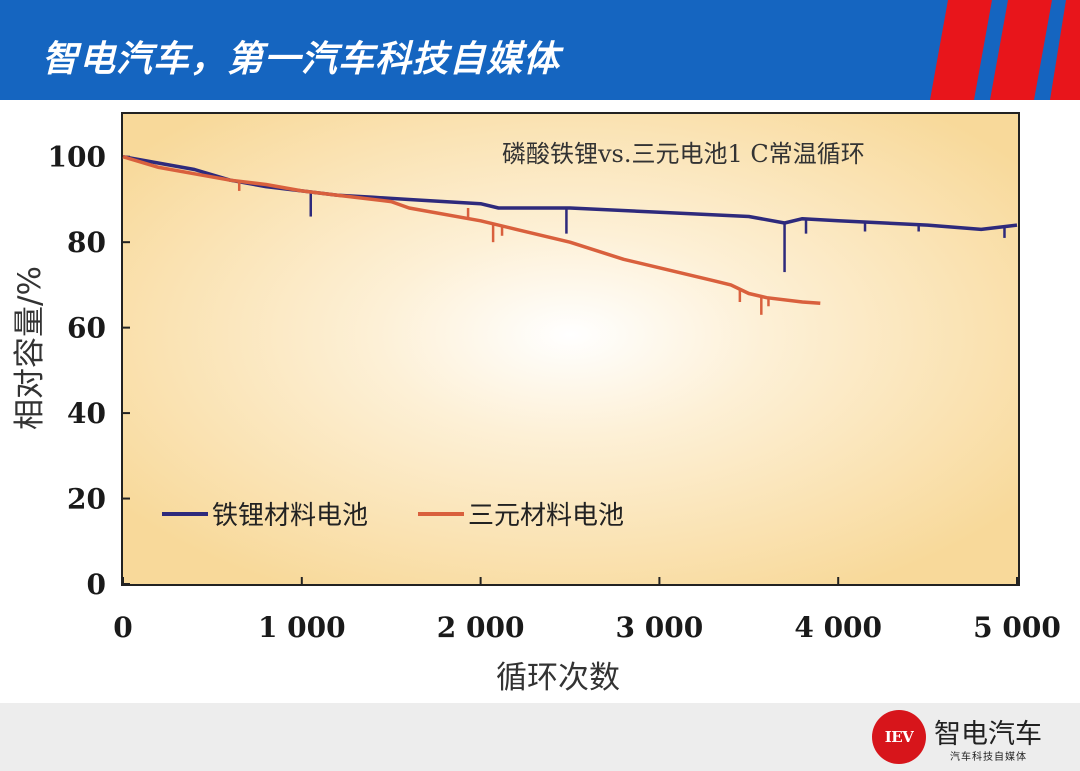 This screenshot has width=1080, height=771. I want to click on y-tick-label: 0, so click(96, 584).